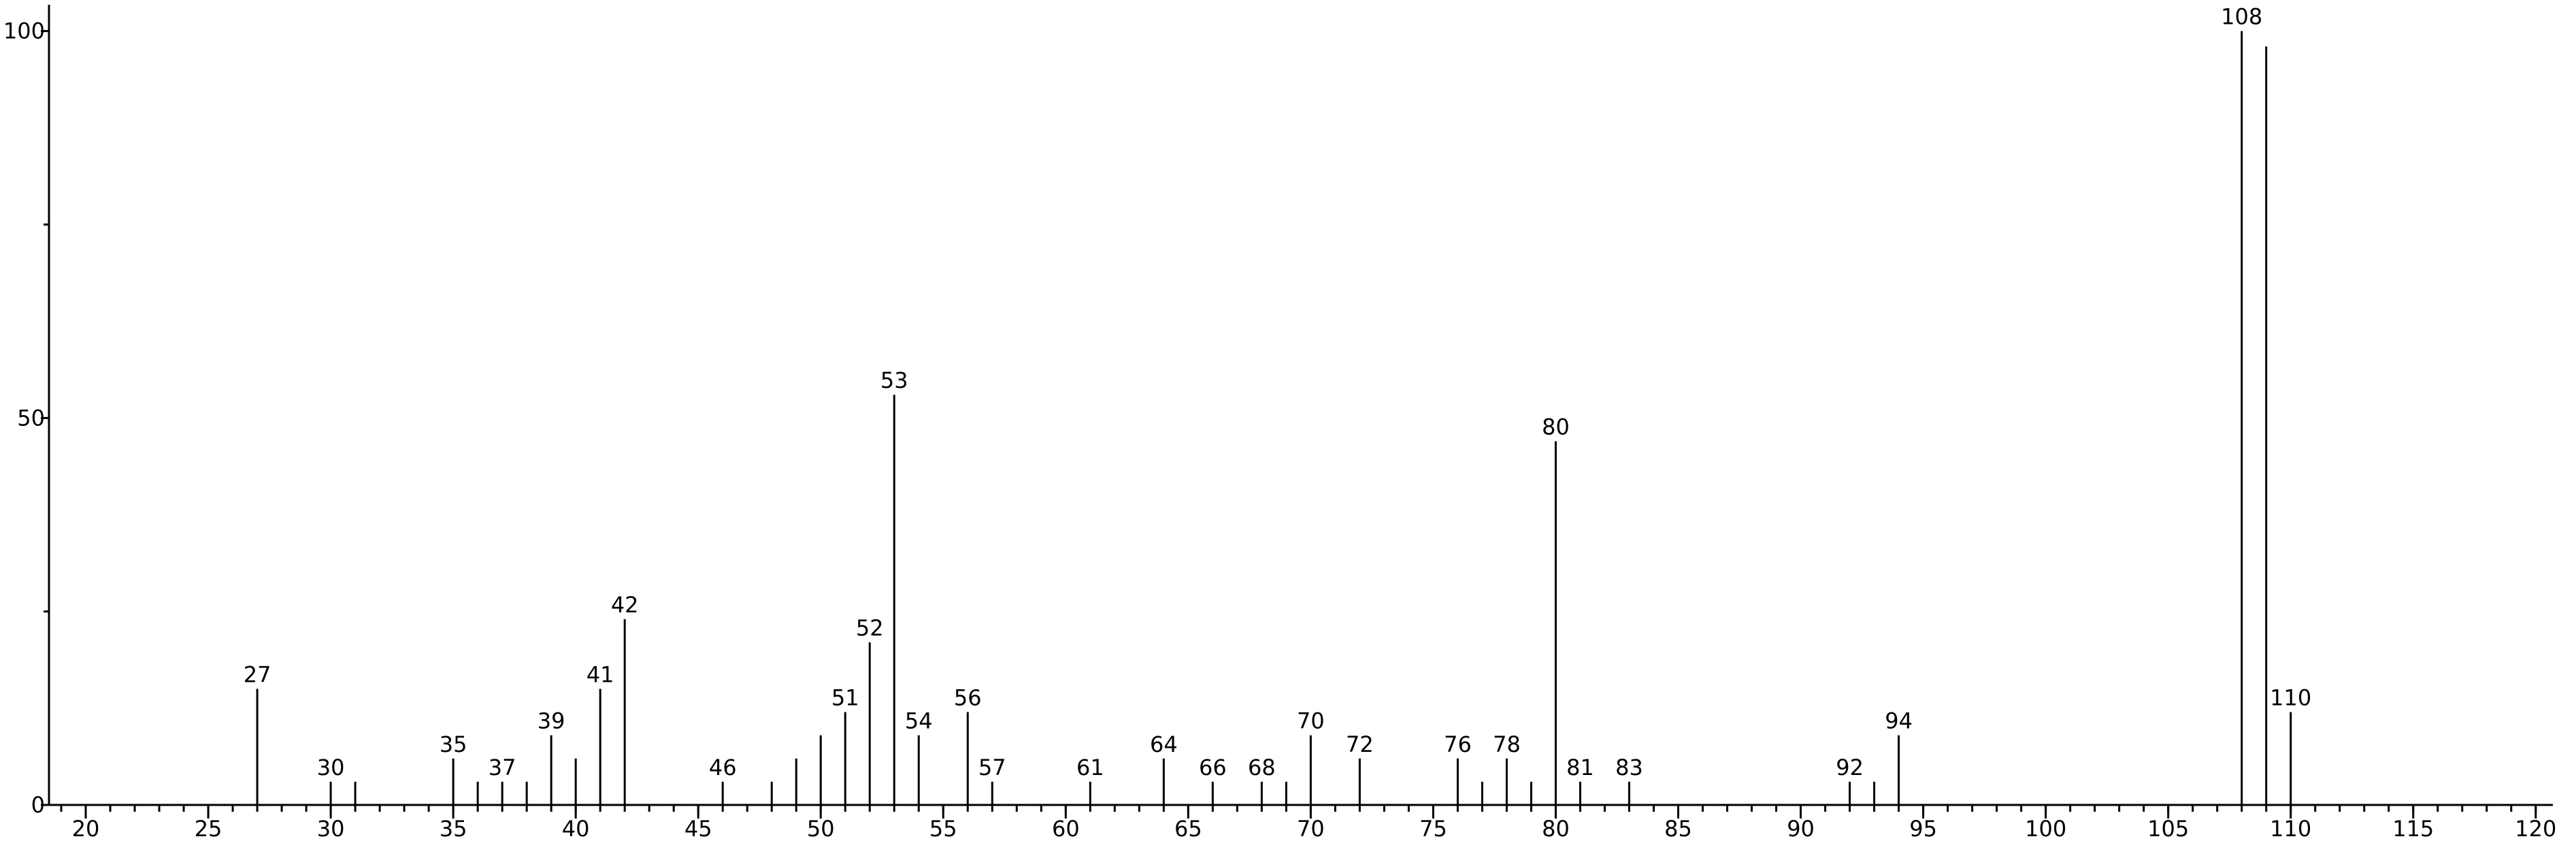 This screenshot has height=841, width=2576. What do you see at coordinates (31, 418) in the screenshot?
I see `y-tick-label: 50` at bounding box center [31, 418].